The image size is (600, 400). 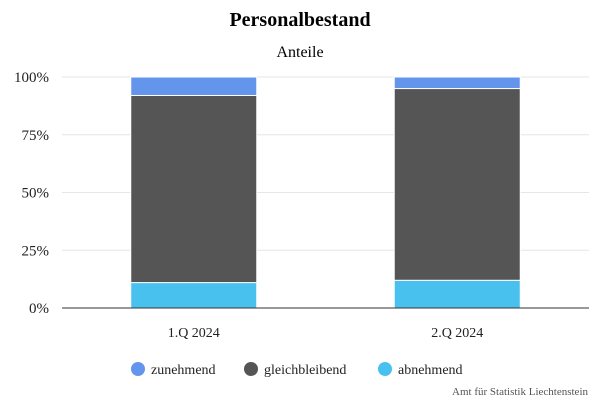 I want to click on y-tick-label: 75%, so click(x=36, y=136).